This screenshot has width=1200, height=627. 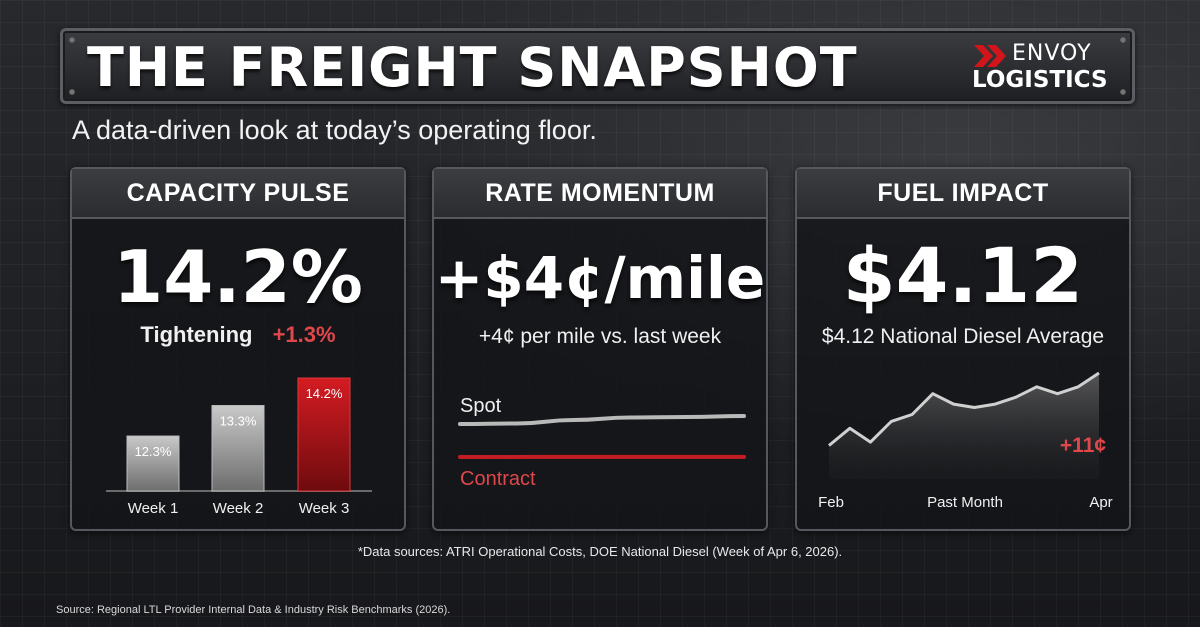 I want to click on bar-category-label: Week 2, so click(x=238, y=508).